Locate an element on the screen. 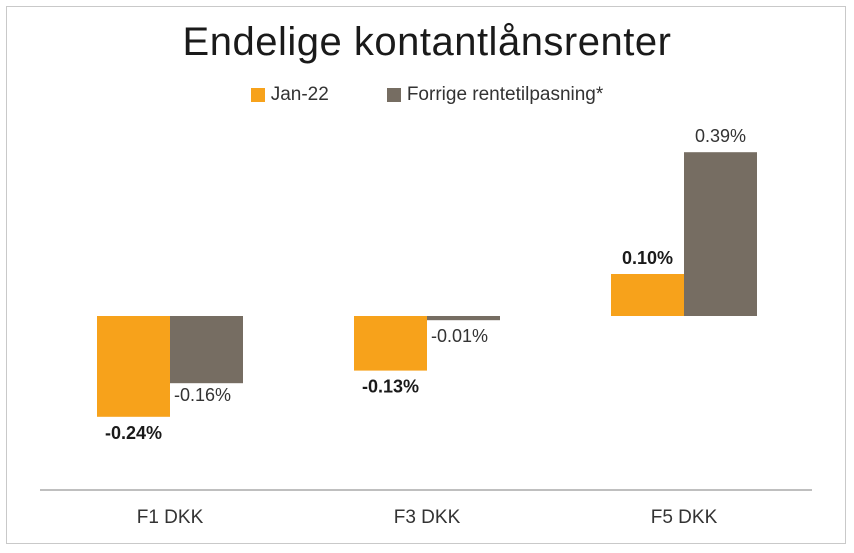  data-label-forrige-f1-dkk: -0.16% is located at coordinates (202, 395).